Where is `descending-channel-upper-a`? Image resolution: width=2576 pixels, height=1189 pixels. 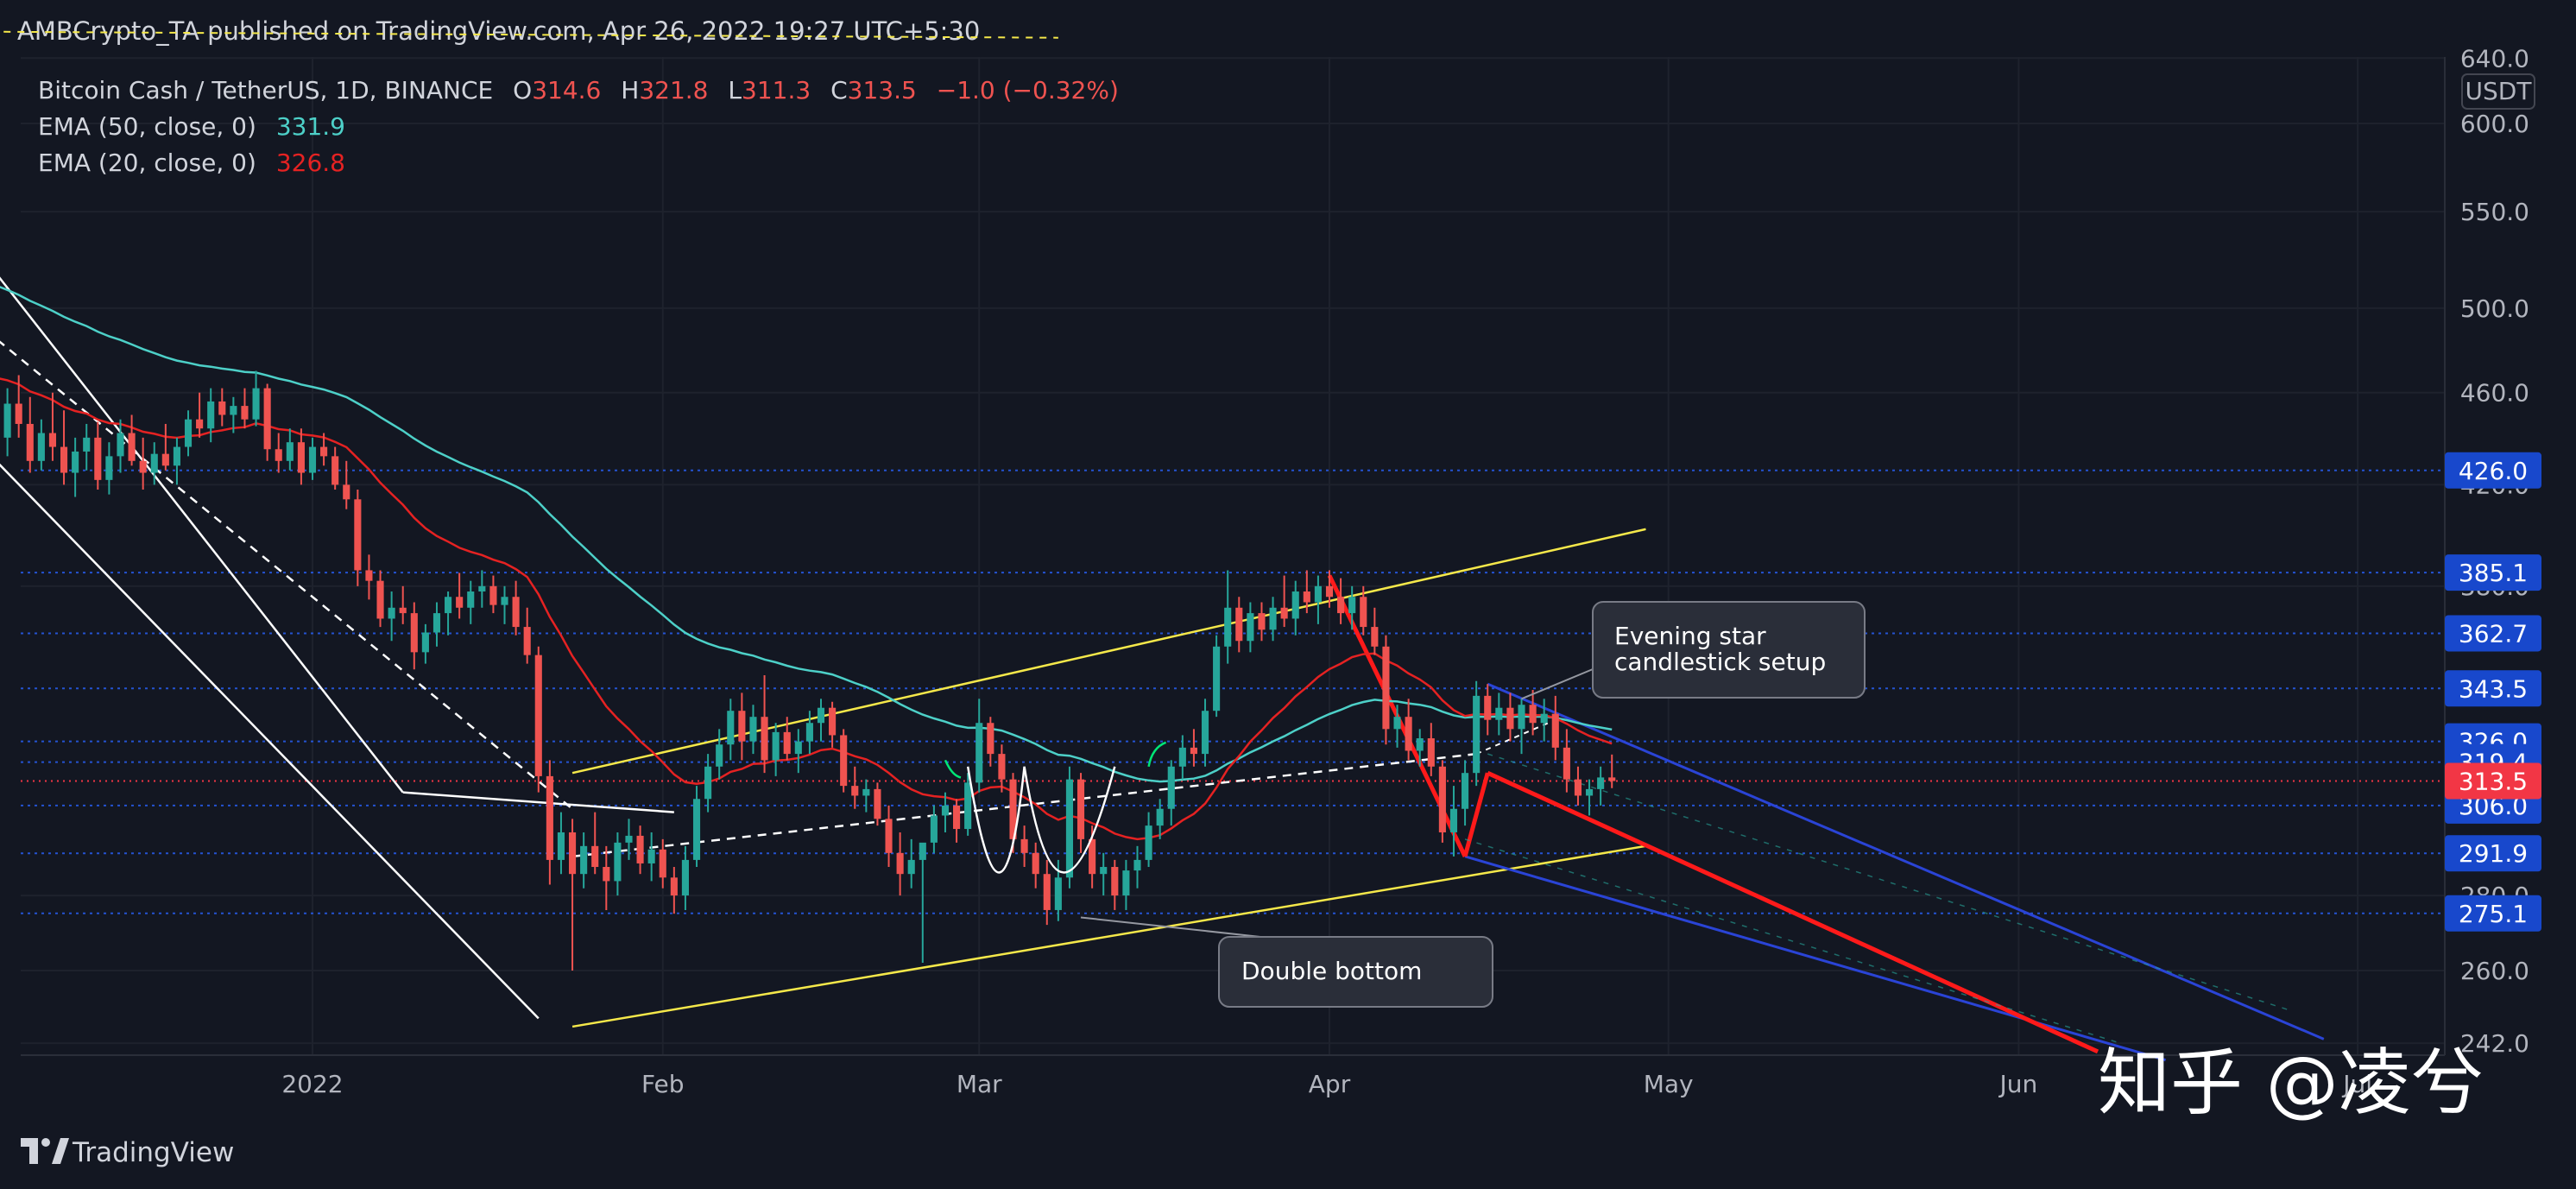
descending-channel-upper-a is located at coordinates (202, 535).